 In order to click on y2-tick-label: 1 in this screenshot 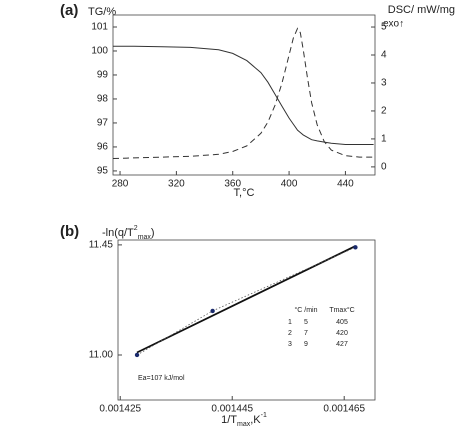, I will do `click(384, 139)`.